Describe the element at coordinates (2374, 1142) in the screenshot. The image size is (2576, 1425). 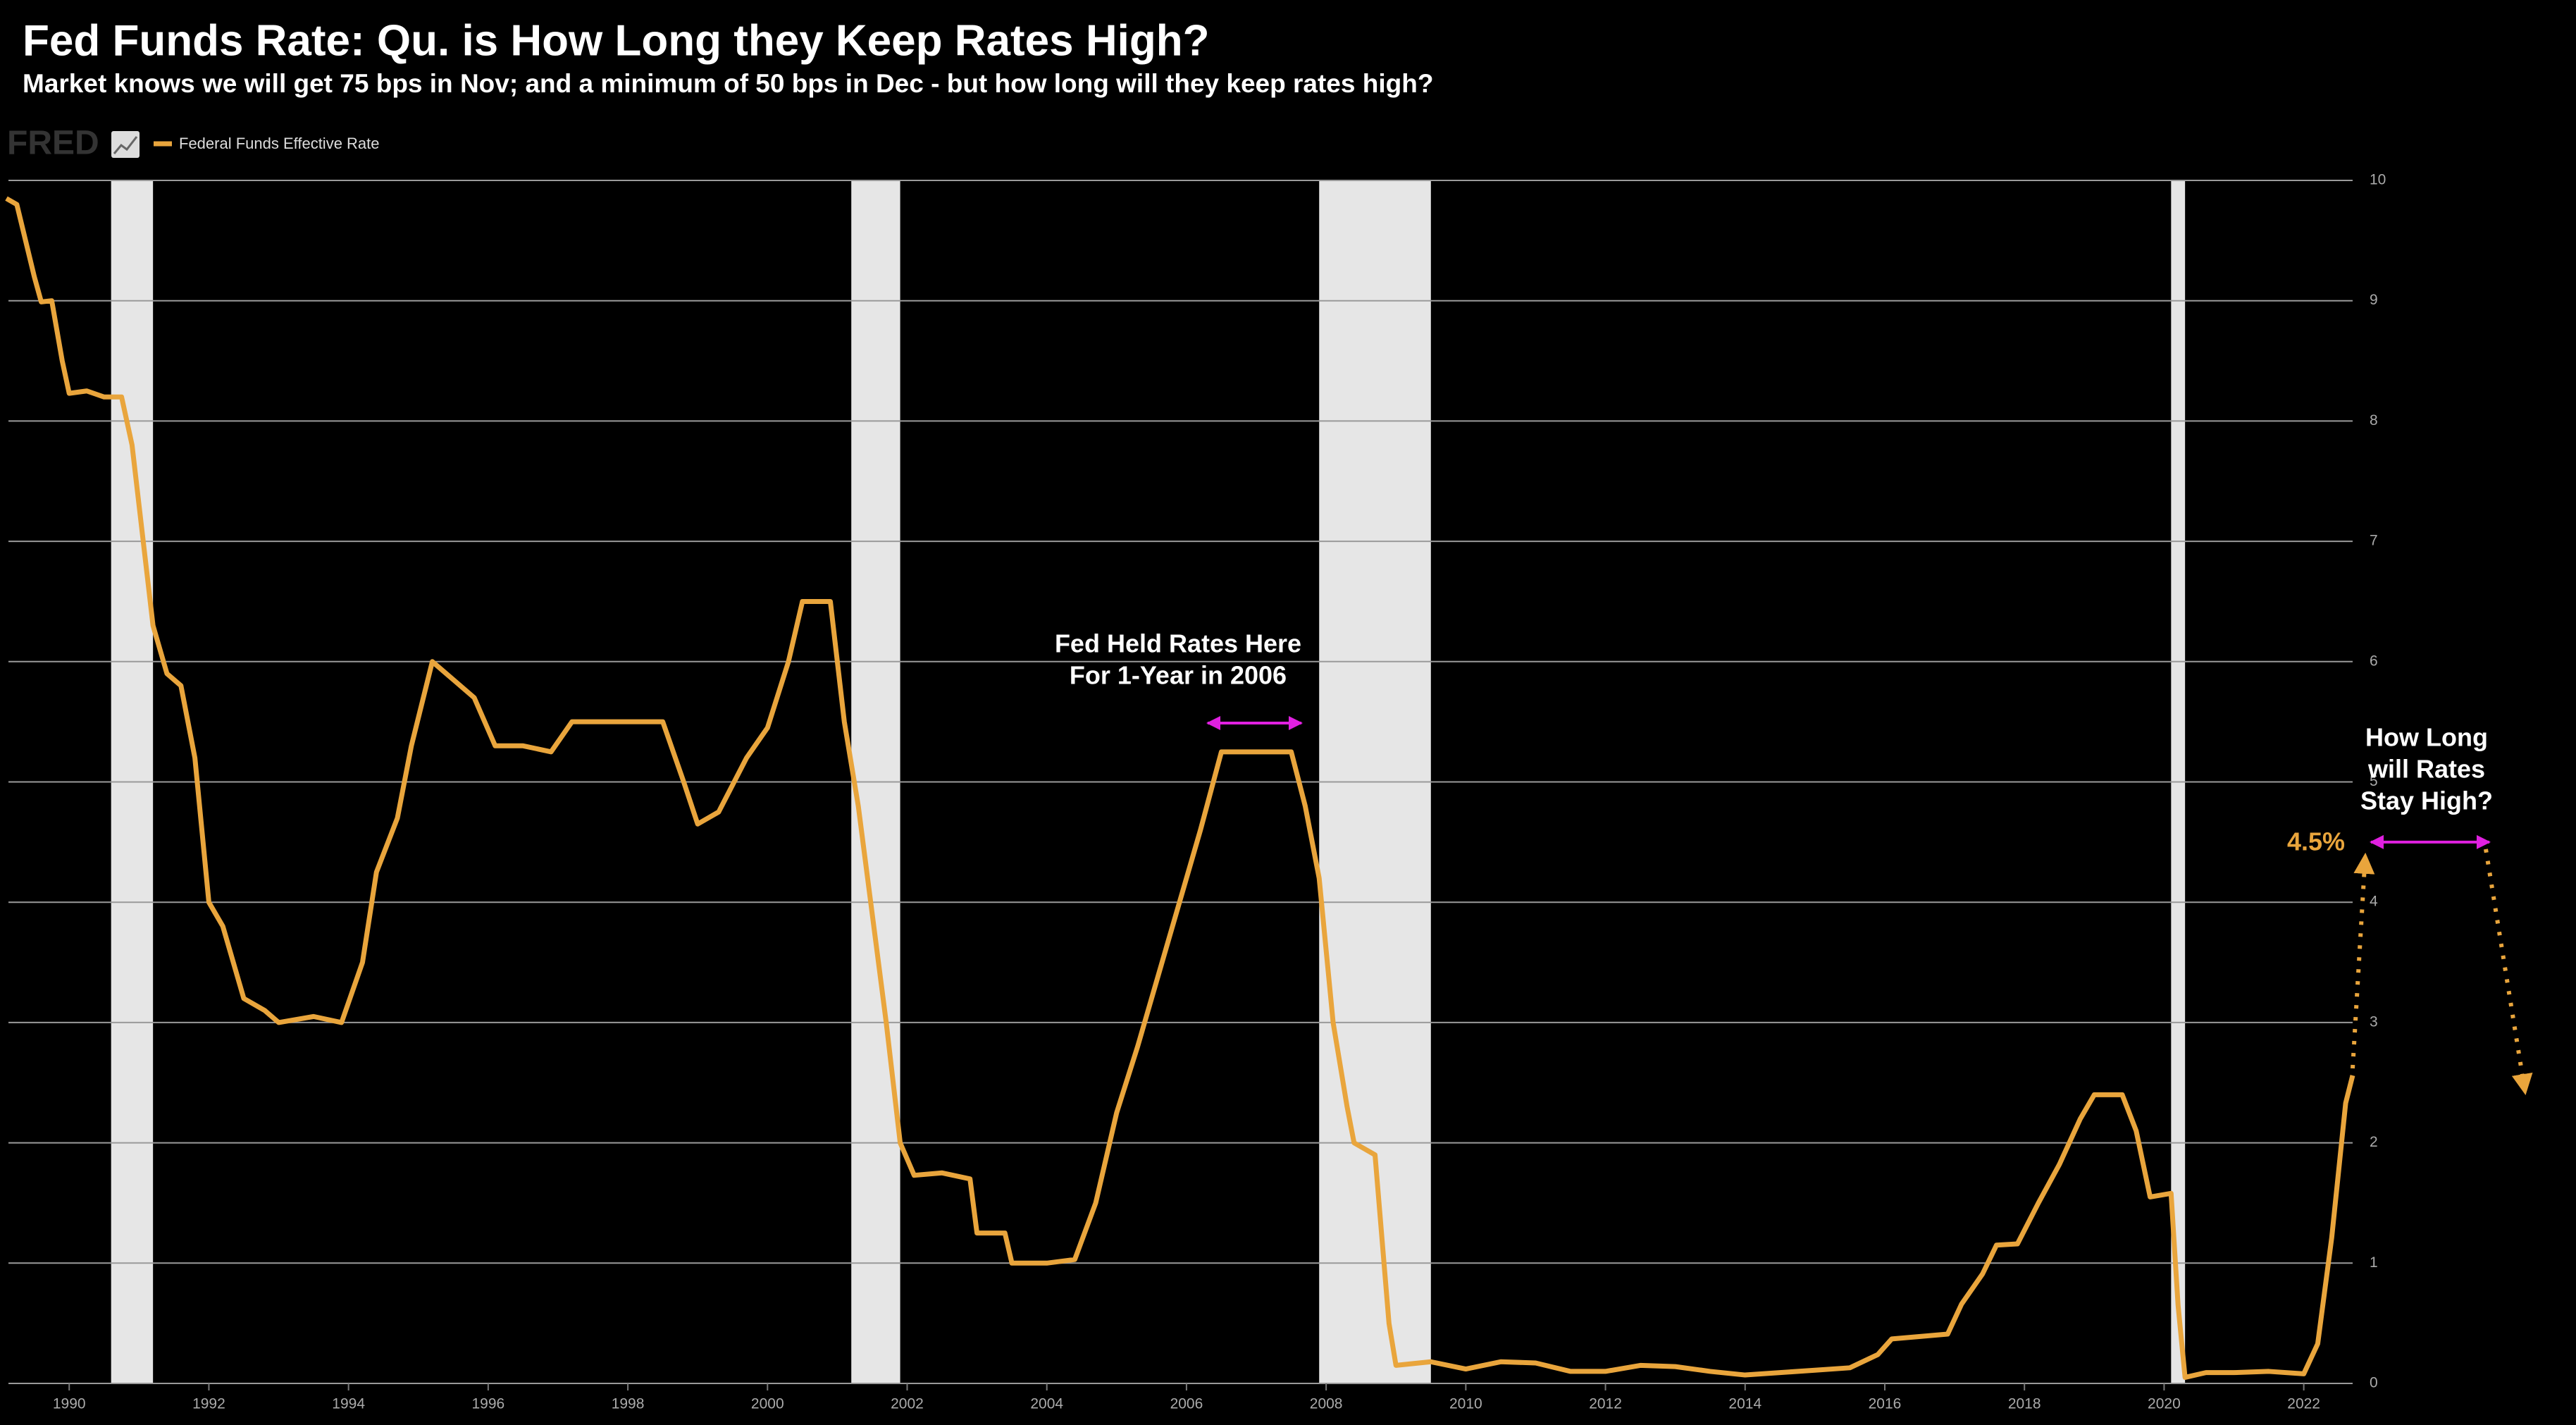
I see `y-tick-label: 2` at that location.